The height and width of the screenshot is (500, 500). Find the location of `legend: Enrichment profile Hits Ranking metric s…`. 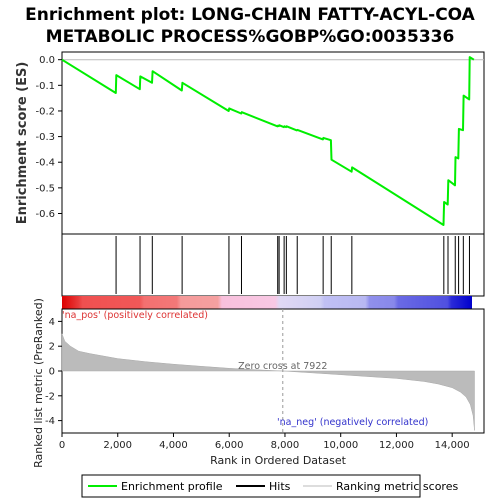

legend: Enrichment profile Hits Ranking metric s… is located at coordinates (269, 486).